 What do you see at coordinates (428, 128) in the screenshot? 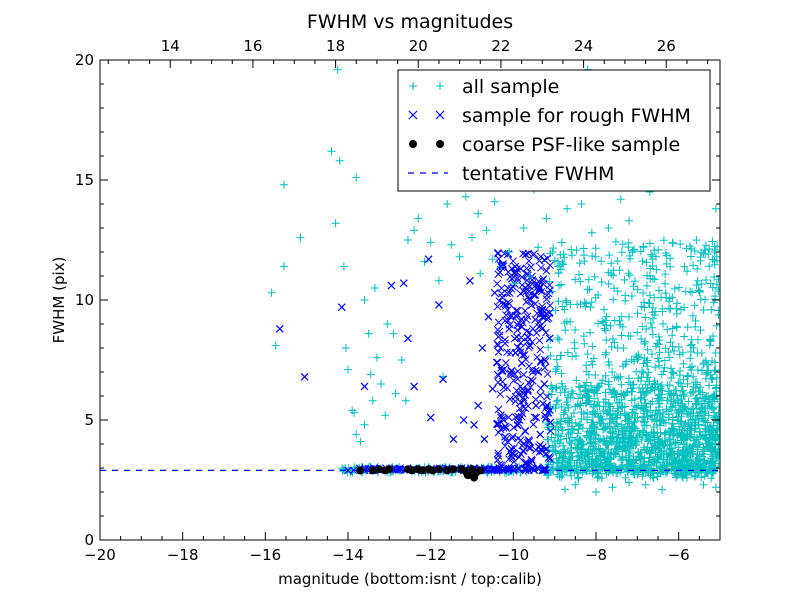
I see `legend-markers` at bounding box center [428, 128].